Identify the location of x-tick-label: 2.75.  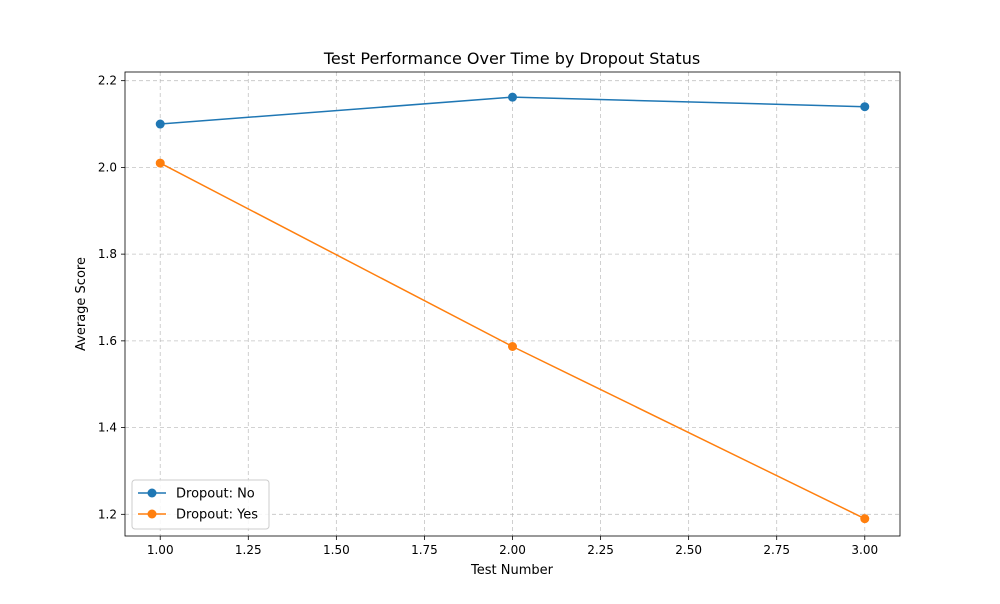
(776, 550).